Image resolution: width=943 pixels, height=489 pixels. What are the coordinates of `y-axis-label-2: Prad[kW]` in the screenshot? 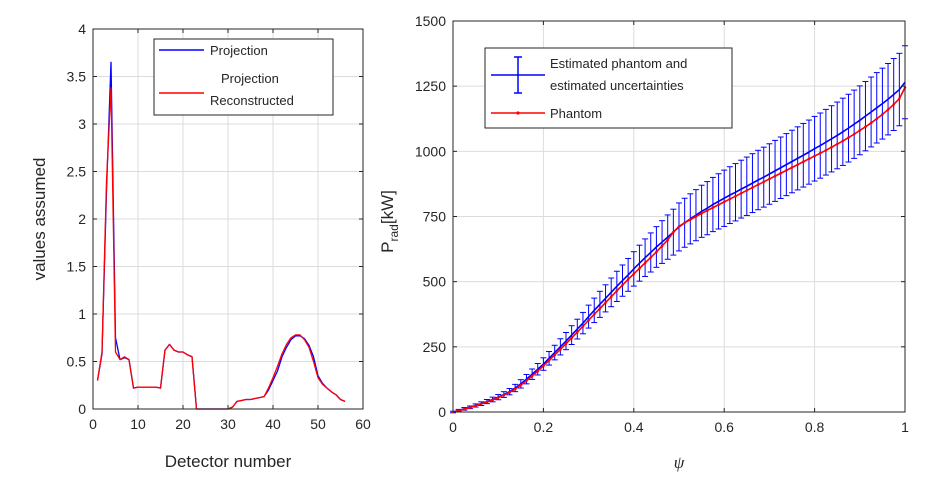 It's located at (389, 221).